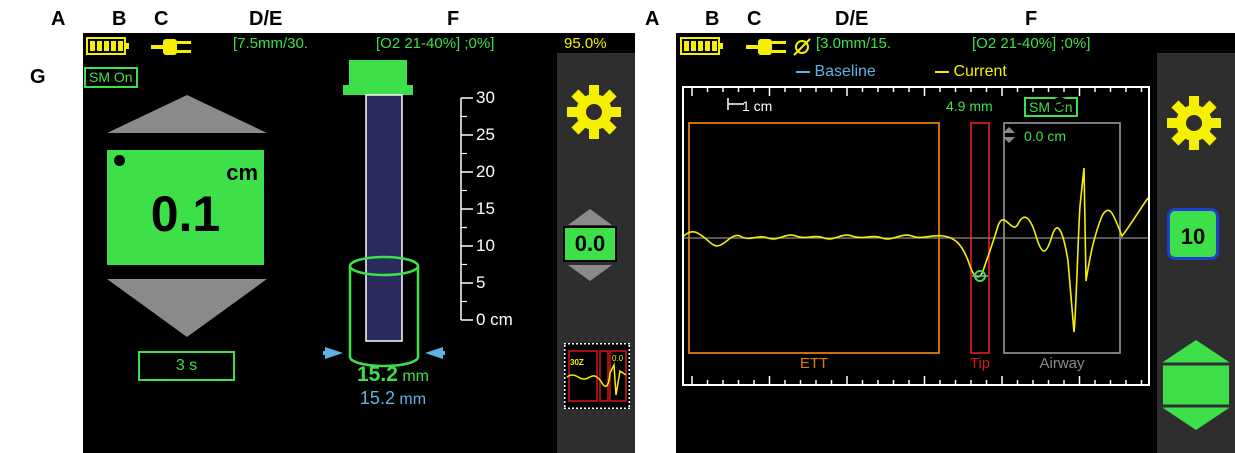  What do you see at coordinates (481, 282) in the screenshot?
I see `scale-tick-label: 5` at bounding box center [481, 282].